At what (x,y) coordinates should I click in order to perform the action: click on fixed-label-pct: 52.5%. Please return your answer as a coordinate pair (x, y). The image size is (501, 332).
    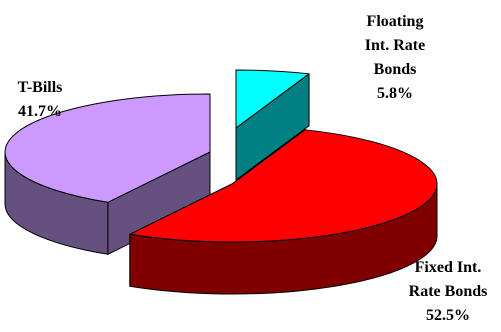
    Looking at the image, I should click on (448, 315).